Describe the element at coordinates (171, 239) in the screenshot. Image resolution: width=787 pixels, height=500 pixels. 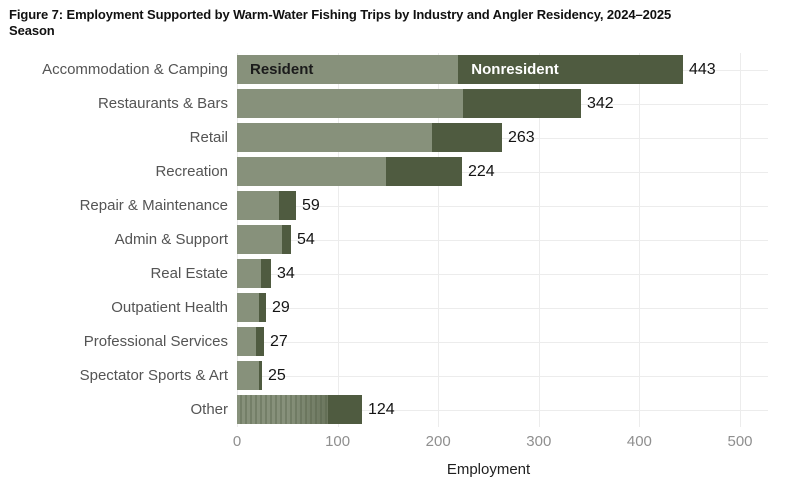
I see `category-label: Admin & Support` at that location.